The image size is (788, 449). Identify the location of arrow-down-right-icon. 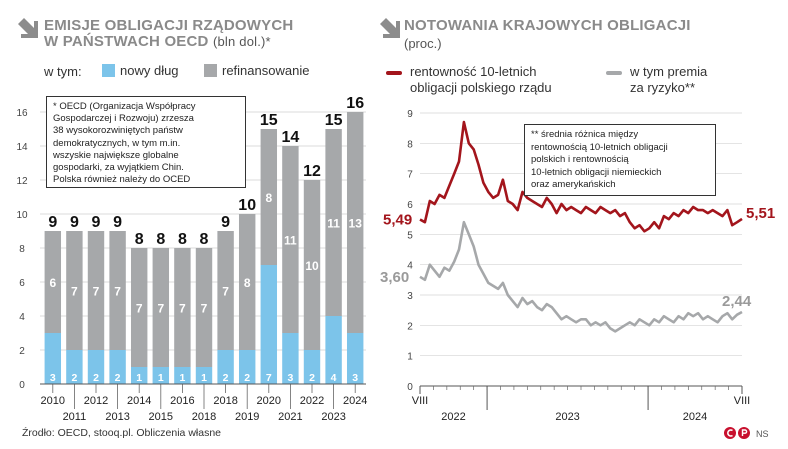
(28, 28).